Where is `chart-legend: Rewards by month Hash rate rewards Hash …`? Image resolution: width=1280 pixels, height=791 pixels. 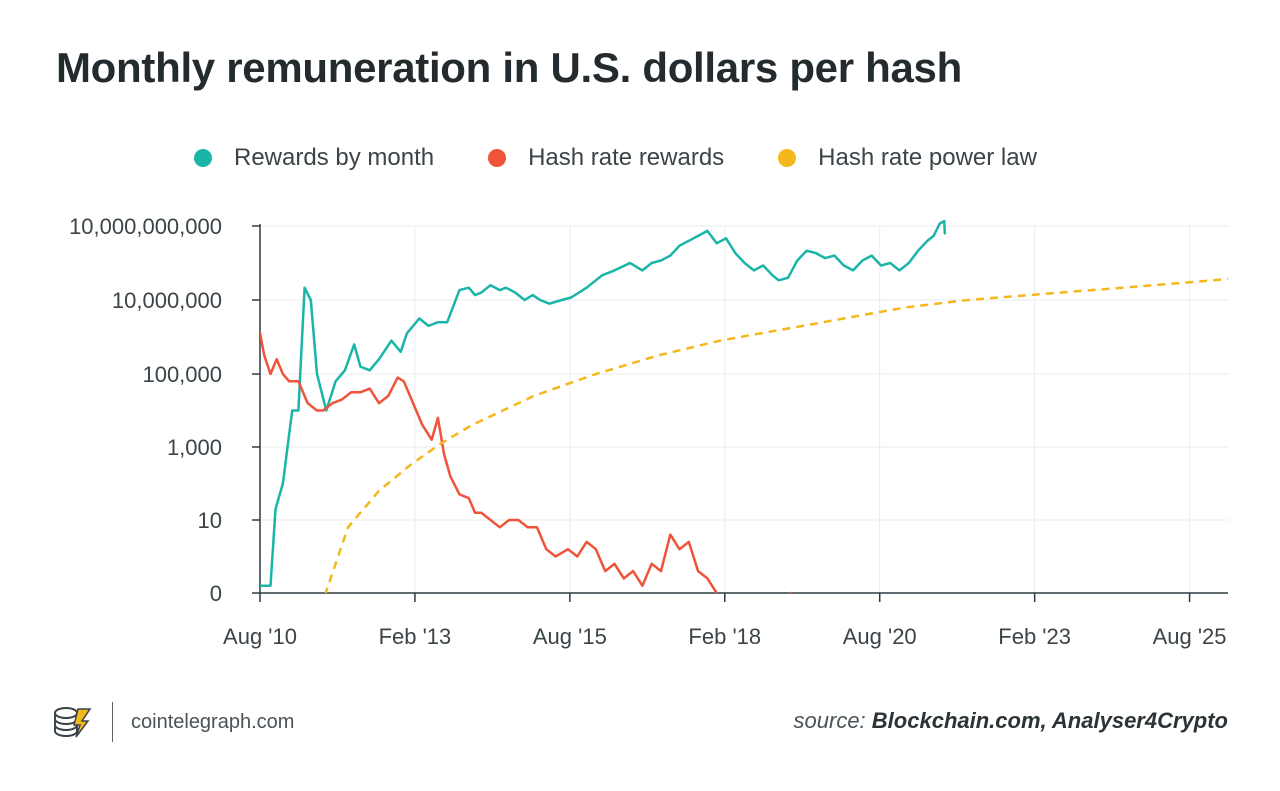 chart-legend: Rewards by month Hash rate rewards Hash … is located at coordinates (642, 158).